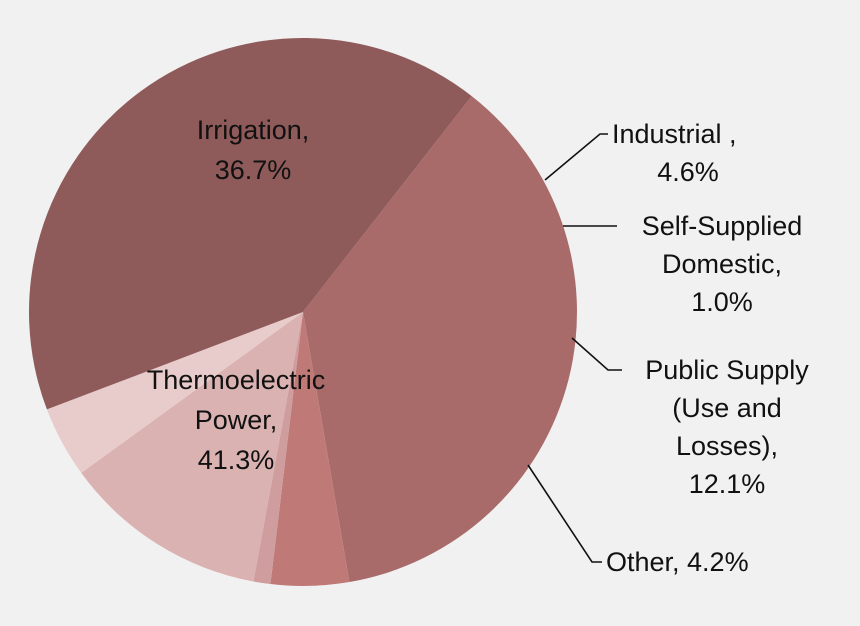  What do you see at coordinates (253, 150) in the screenshot?
I see `slice-label-irrigation: Irrigation, 36.7%` at bounding box center [253, 150].